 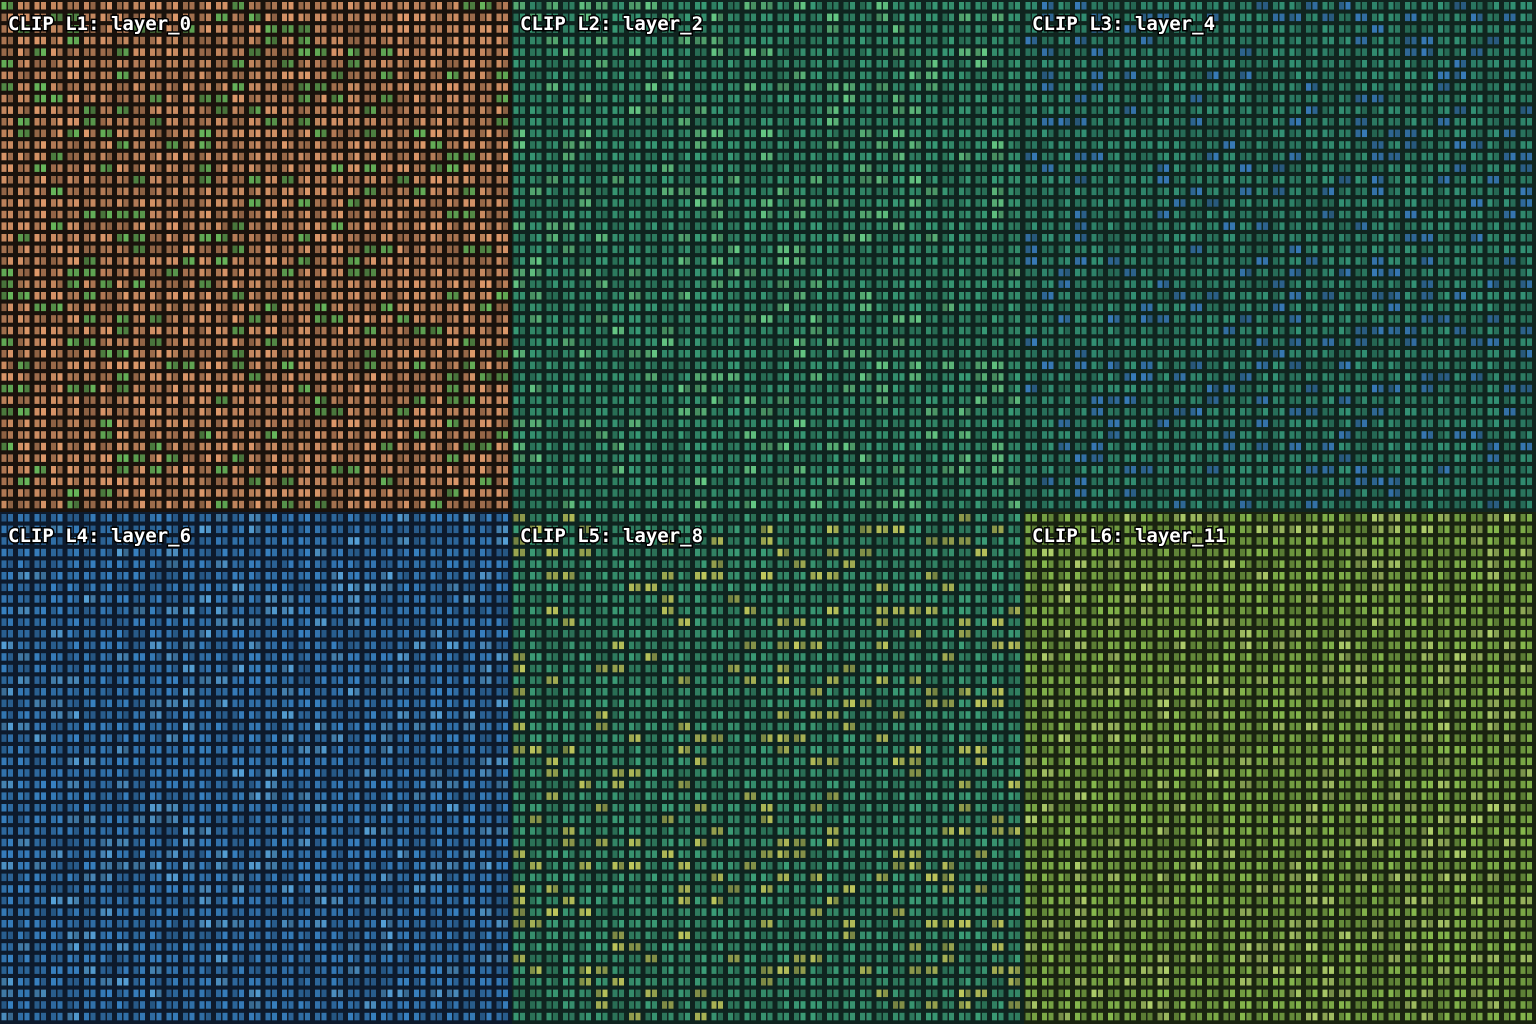 I want to click on panel-title: CLIP L5: layer_8, so click(x=611, y=536).